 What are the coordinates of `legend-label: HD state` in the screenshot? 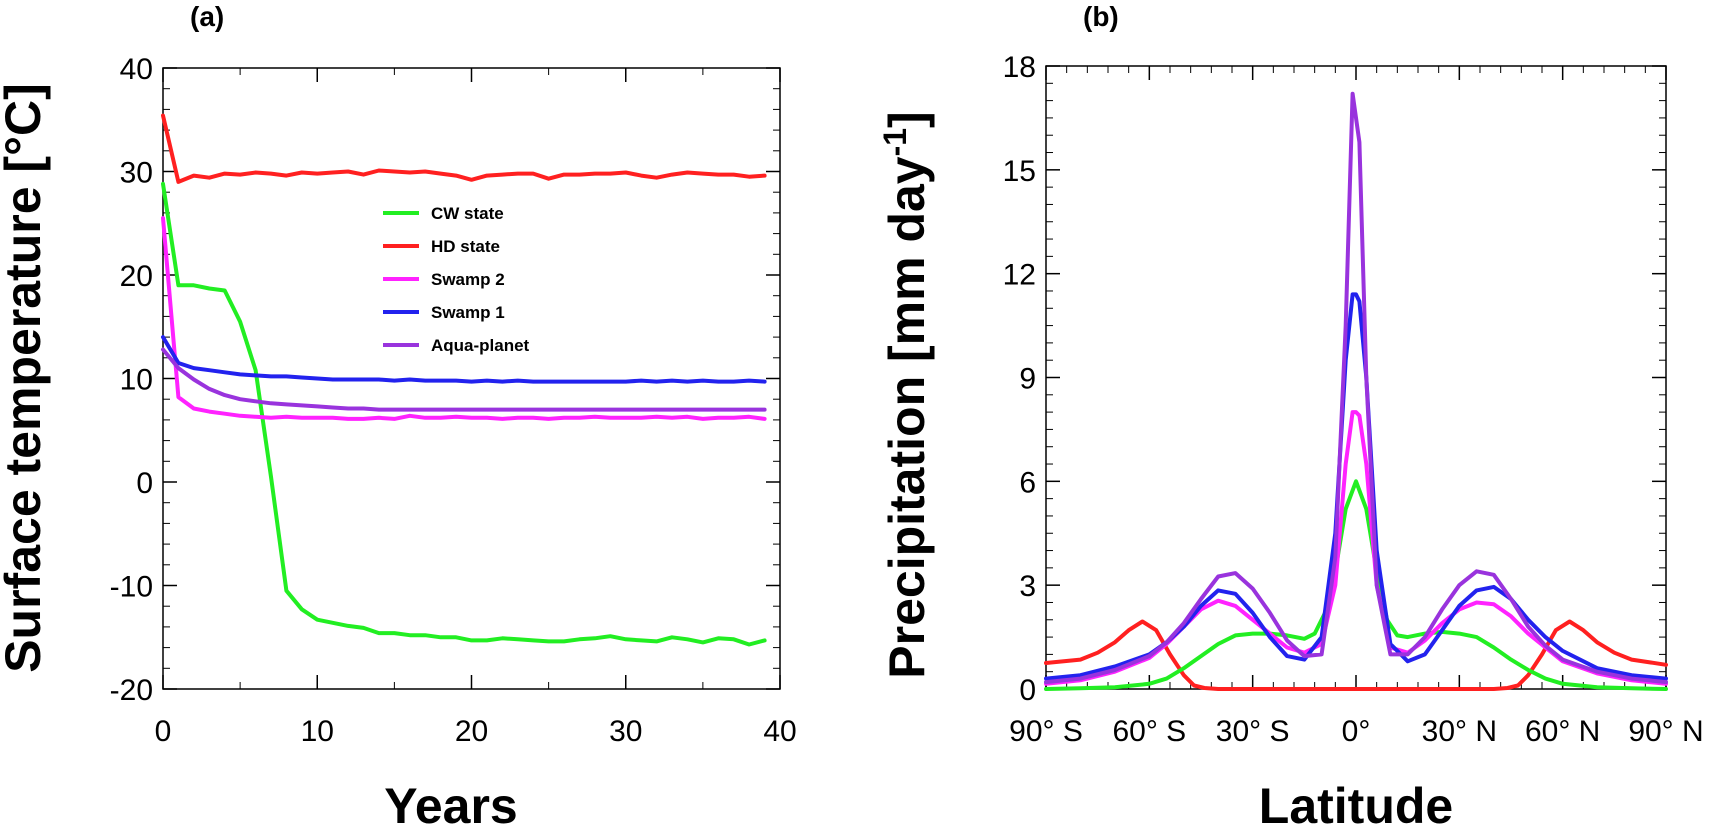 It's located at (465, 246).